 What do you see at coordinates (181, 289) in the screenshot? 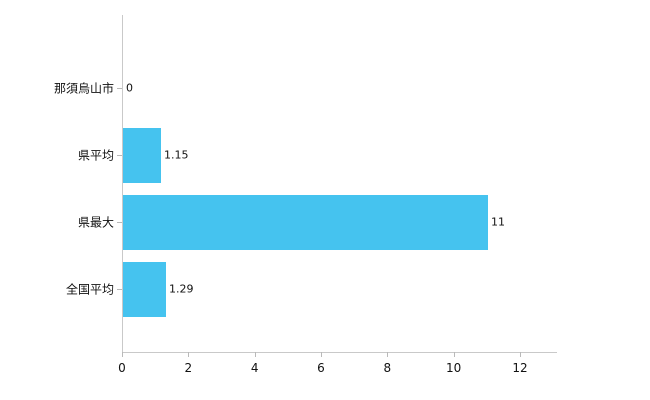
I see `value-label: 1.29` at bounding box center [181, 289].